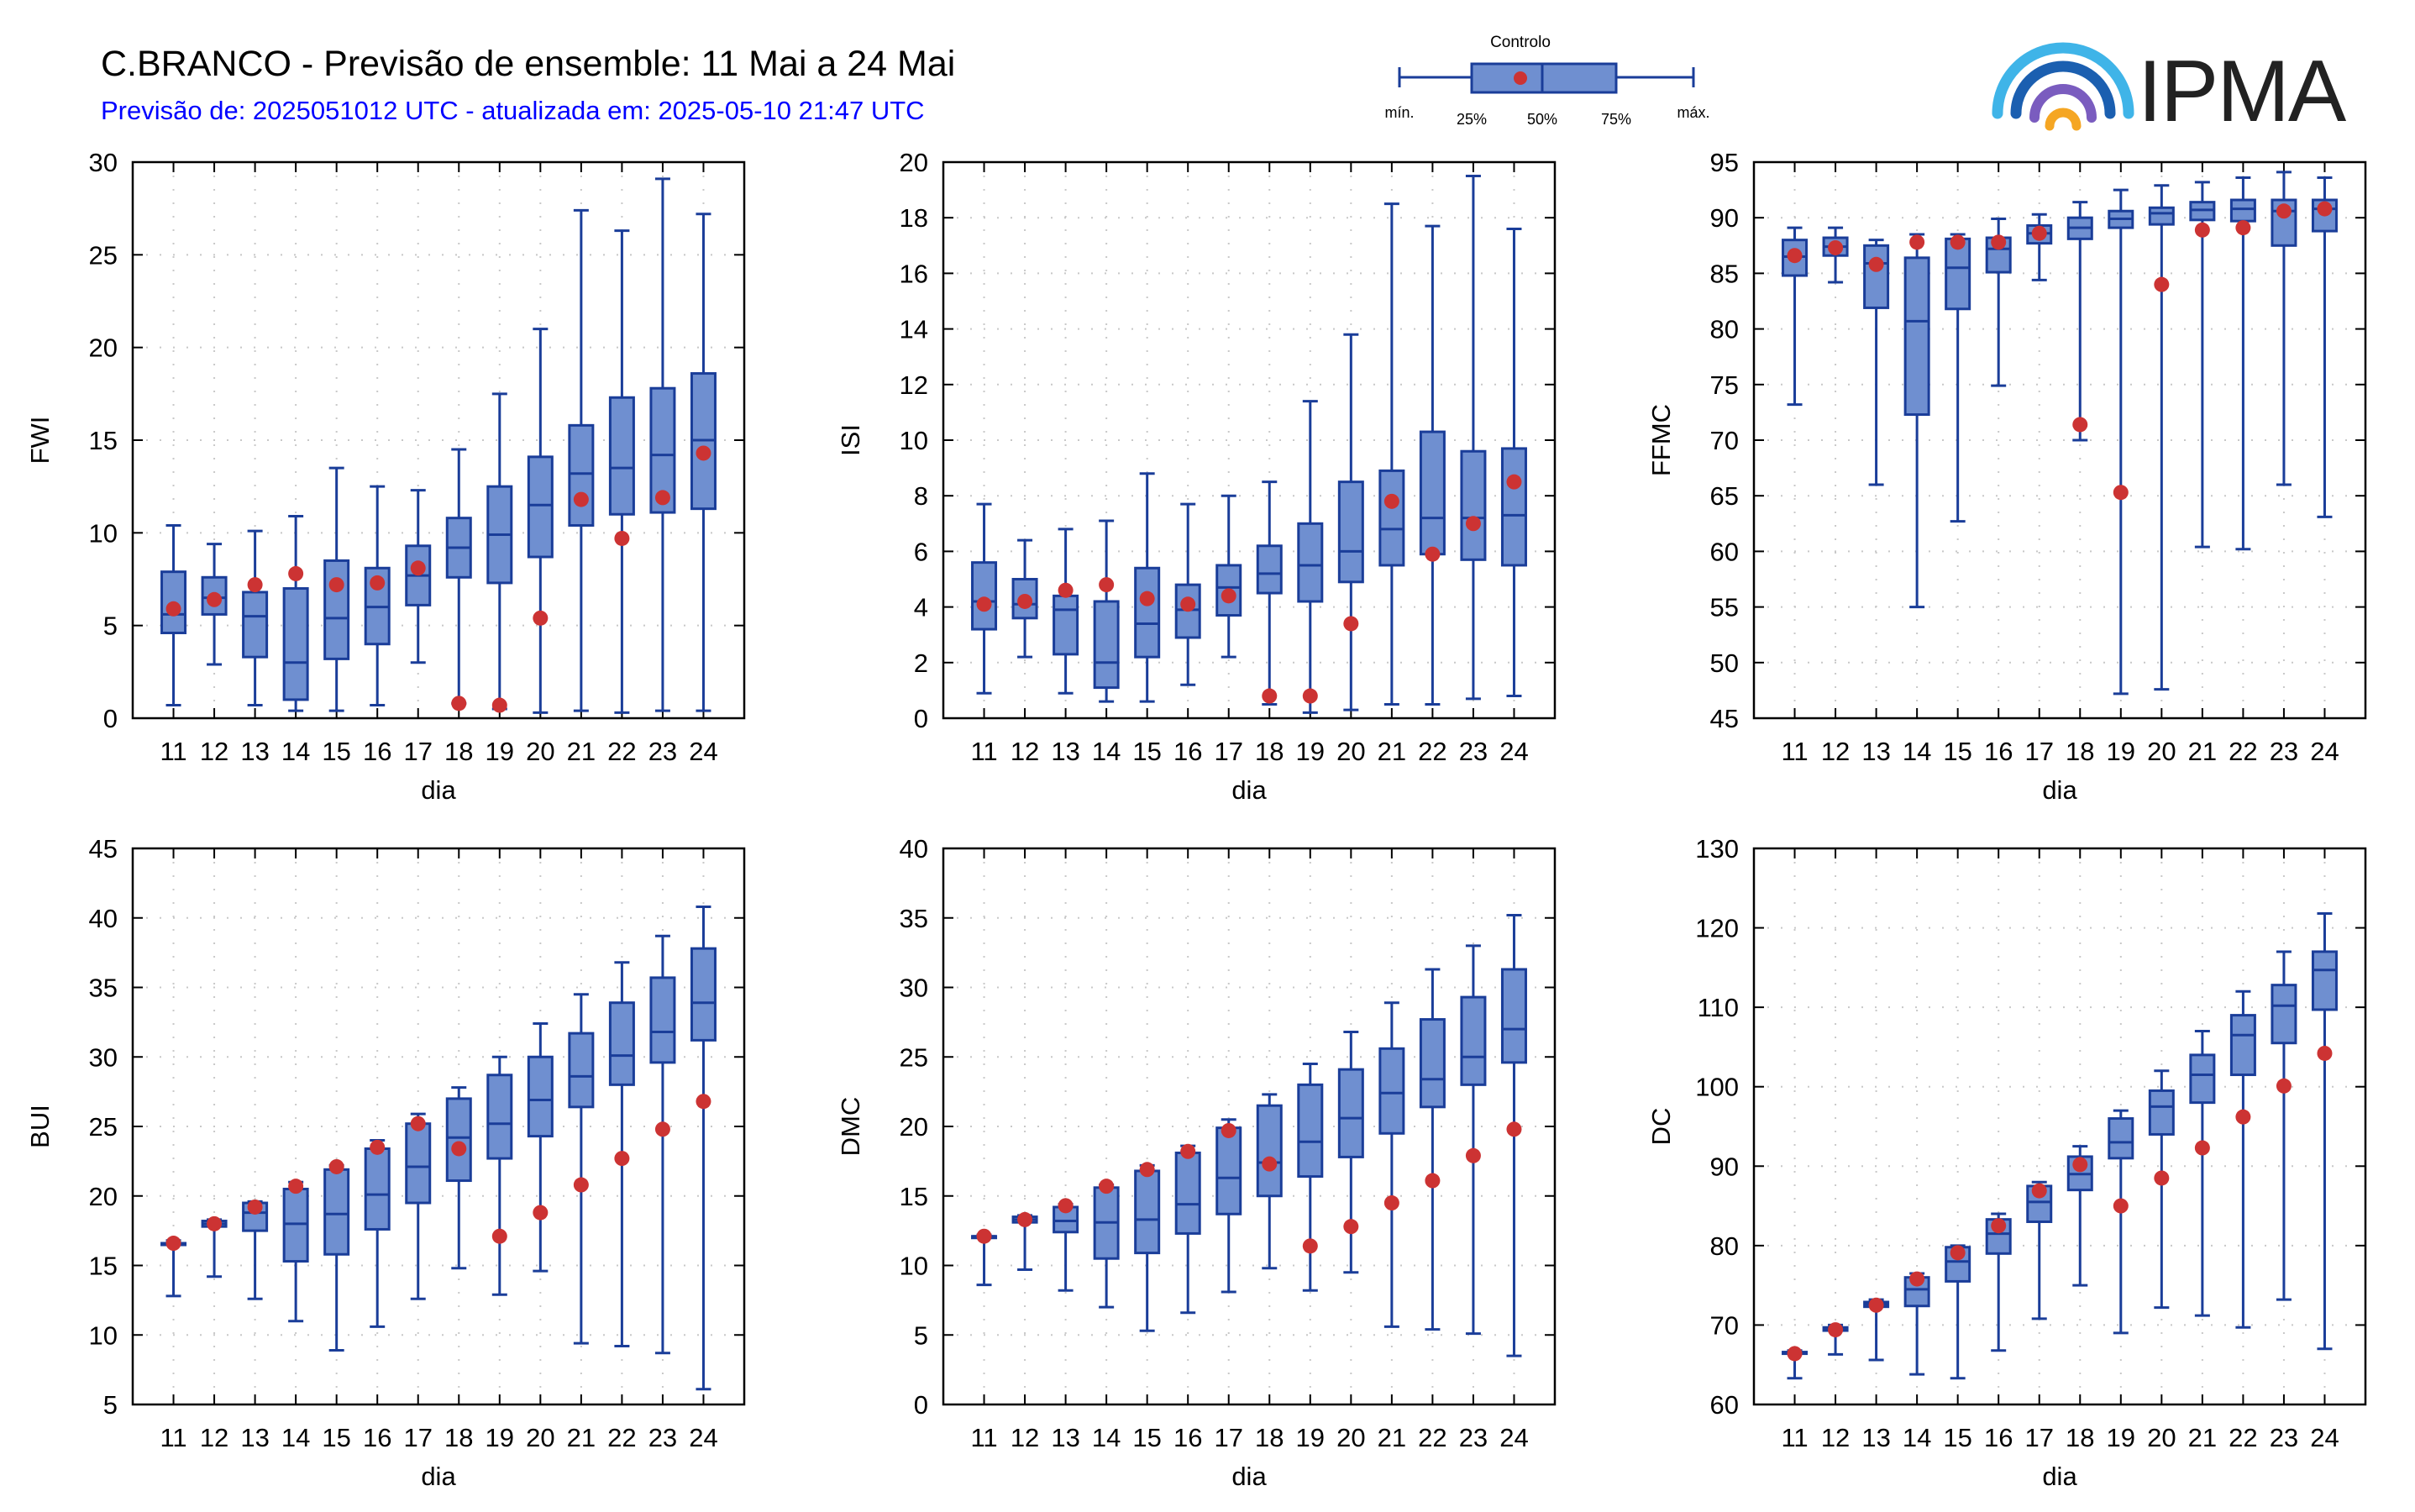 The image size is (2415, 1512). What do you see at coordinates (1724, 1405) in the screenshot?
I see `y-tick-label: 60` at bounding box center [1724, 1405].